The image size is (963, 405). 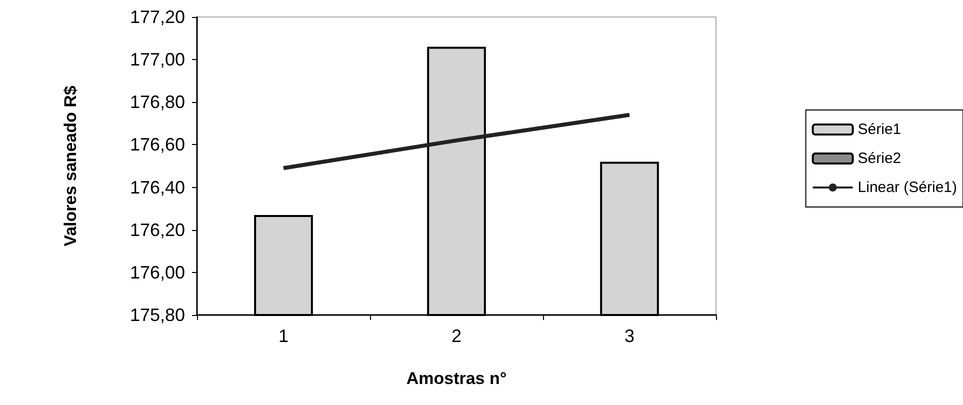 What do you see at coordinates (283, 336) in the screenshot?
I see `x-tick-label: 1` at bounding box center [283, 336].